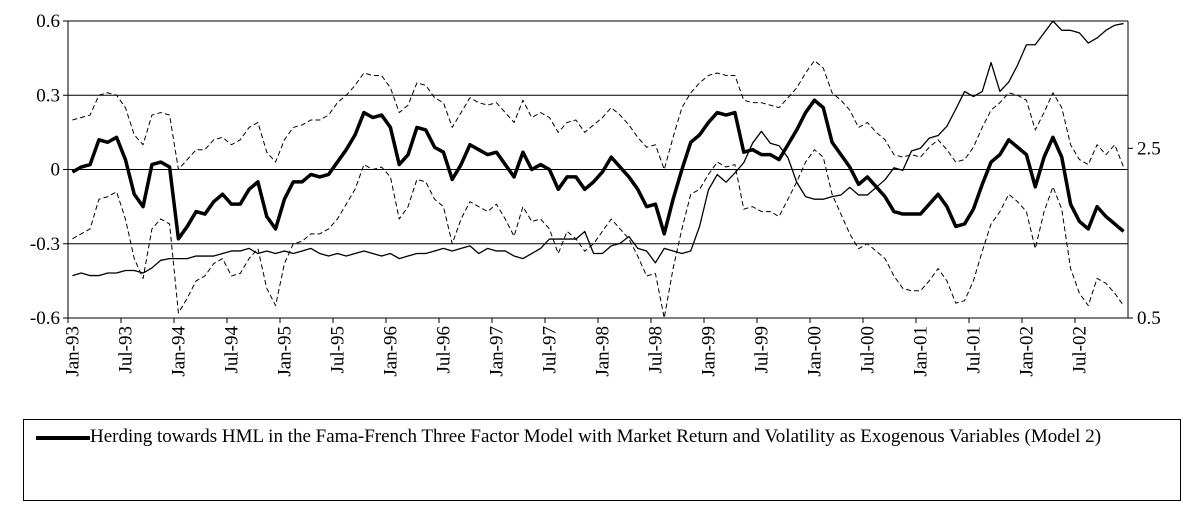  Describe the element at coordinates (708, 351) in the screenshot. I see `x-tick-label: Jan-99` at that location.